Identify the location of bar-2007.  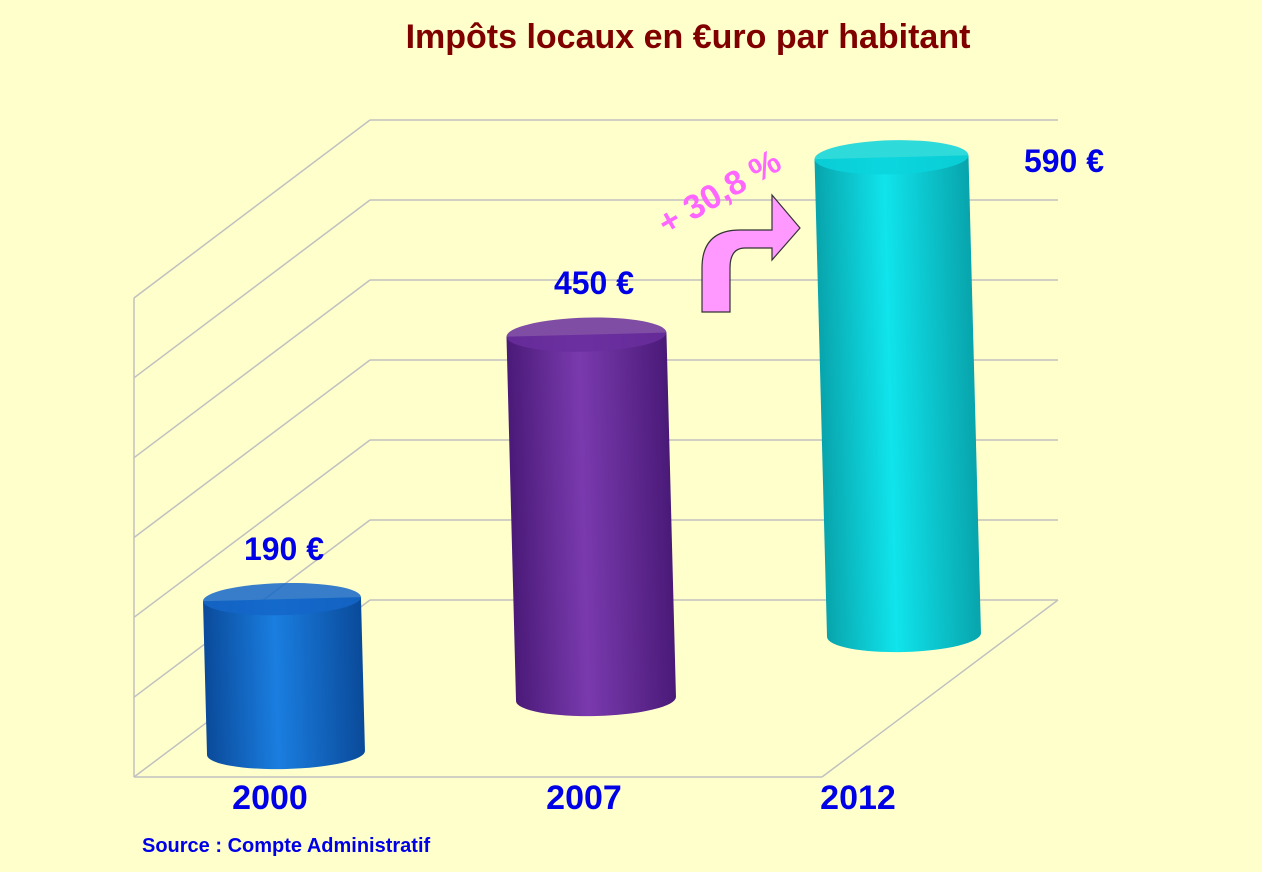
(591, 517).